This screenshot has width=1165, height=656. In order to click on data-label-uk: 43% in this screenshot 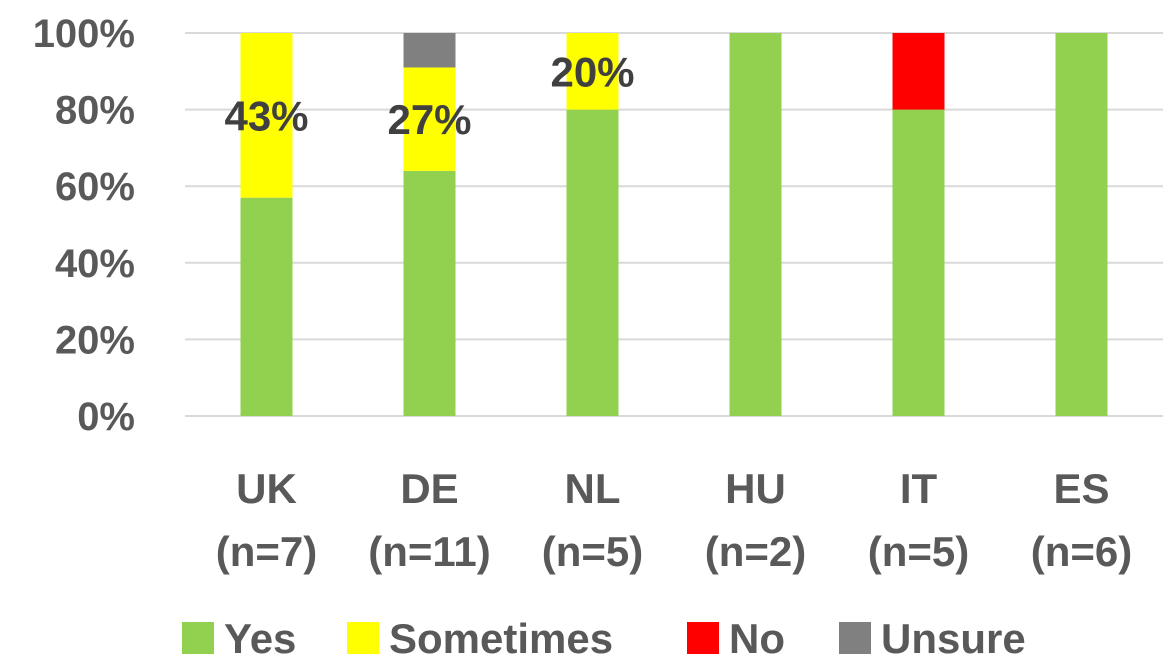, I will do `click(266, 115)`.